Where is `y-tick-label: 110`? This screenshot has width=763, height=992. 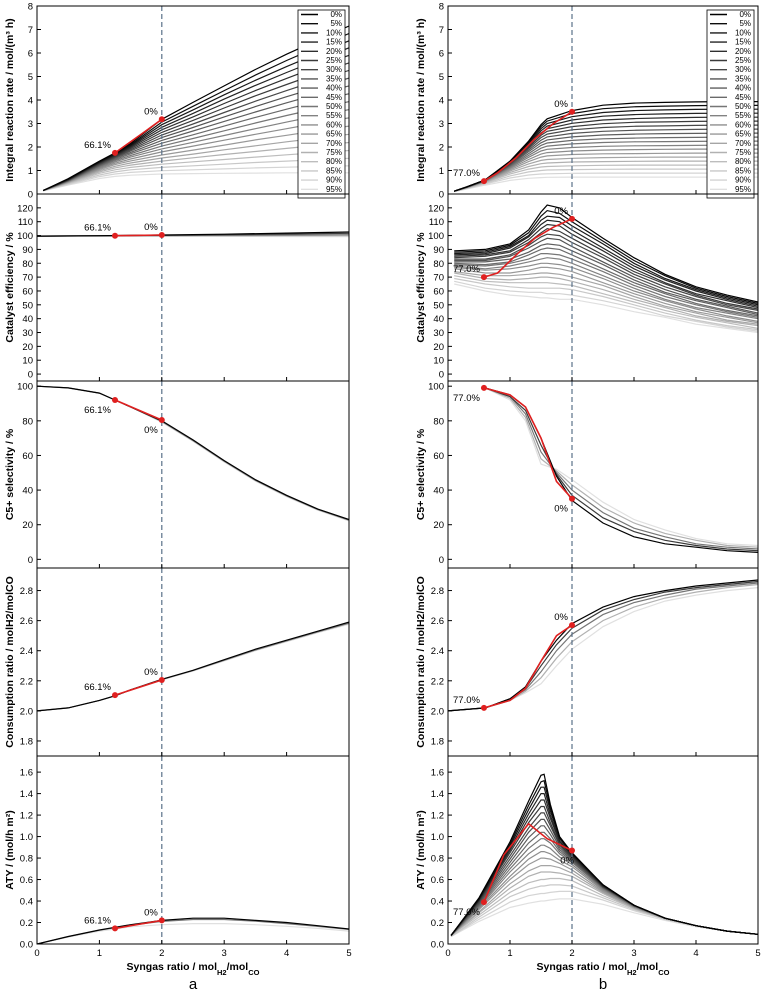
y-tick-label: 110 is located at coordinates (436, 222).